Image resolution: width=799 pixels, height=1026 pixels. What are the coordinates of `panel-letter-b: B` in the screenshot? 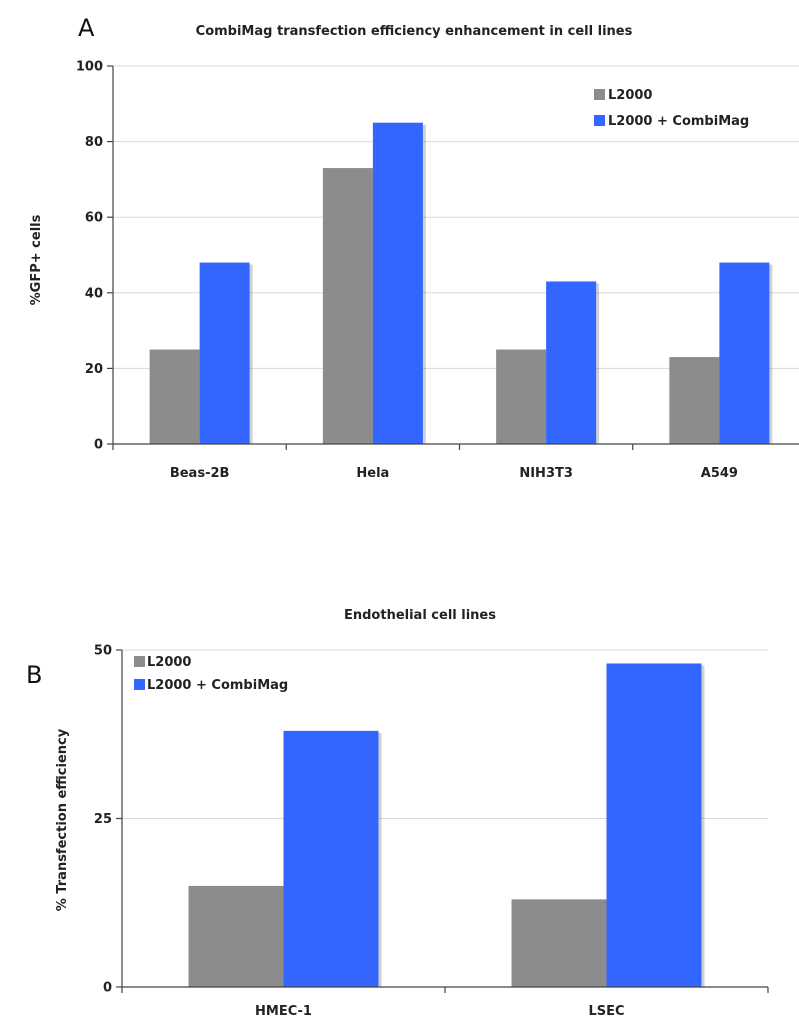 It's located at (34, 675).